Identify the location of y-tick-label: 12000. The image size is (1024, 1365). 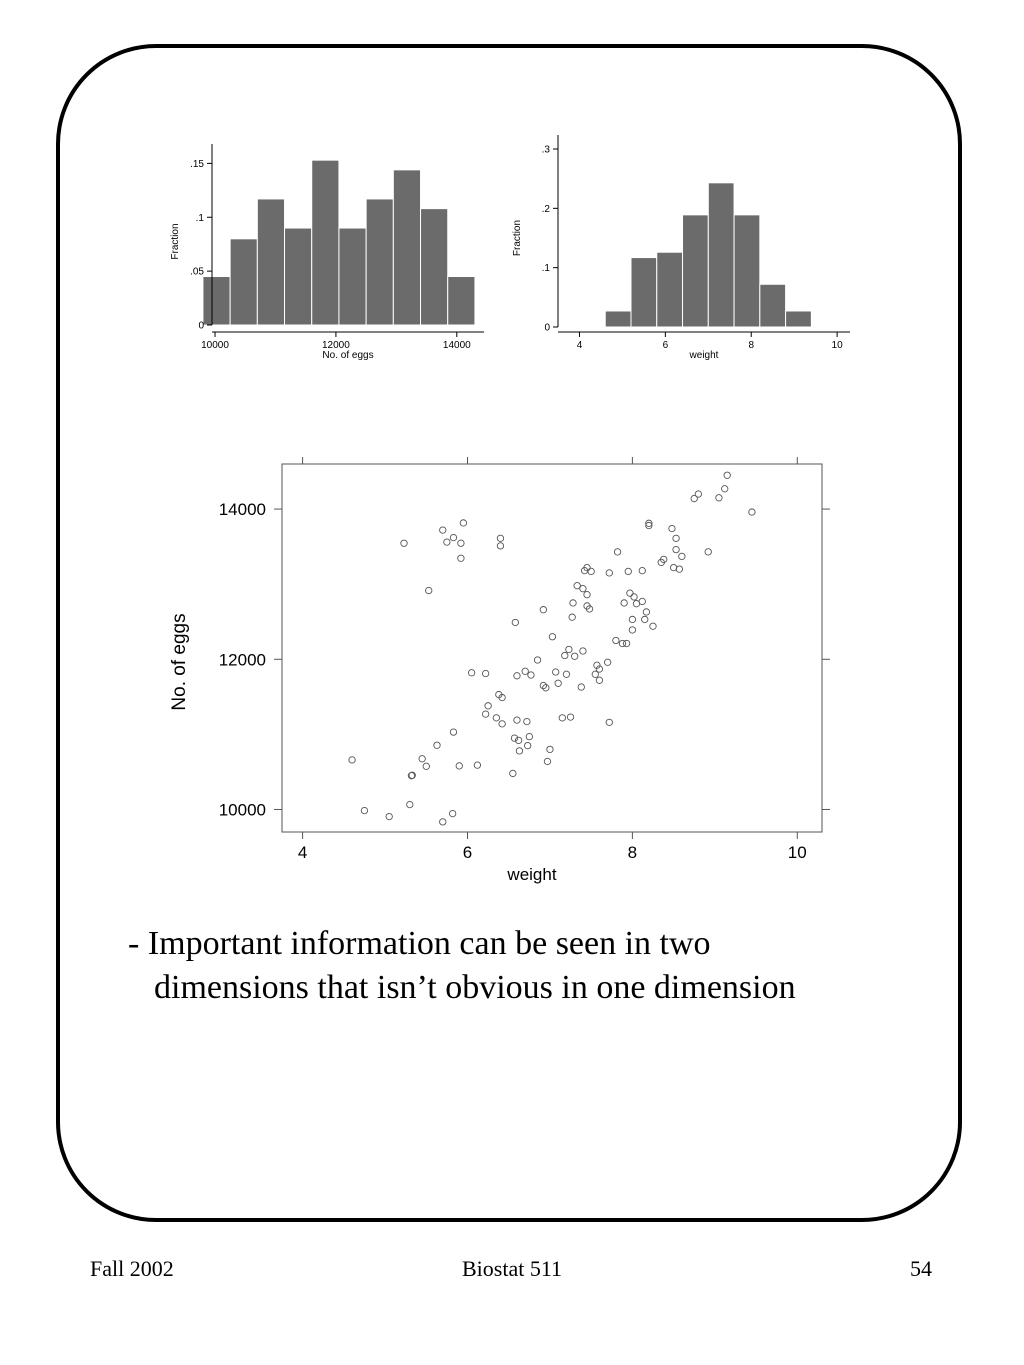
(242, 659).